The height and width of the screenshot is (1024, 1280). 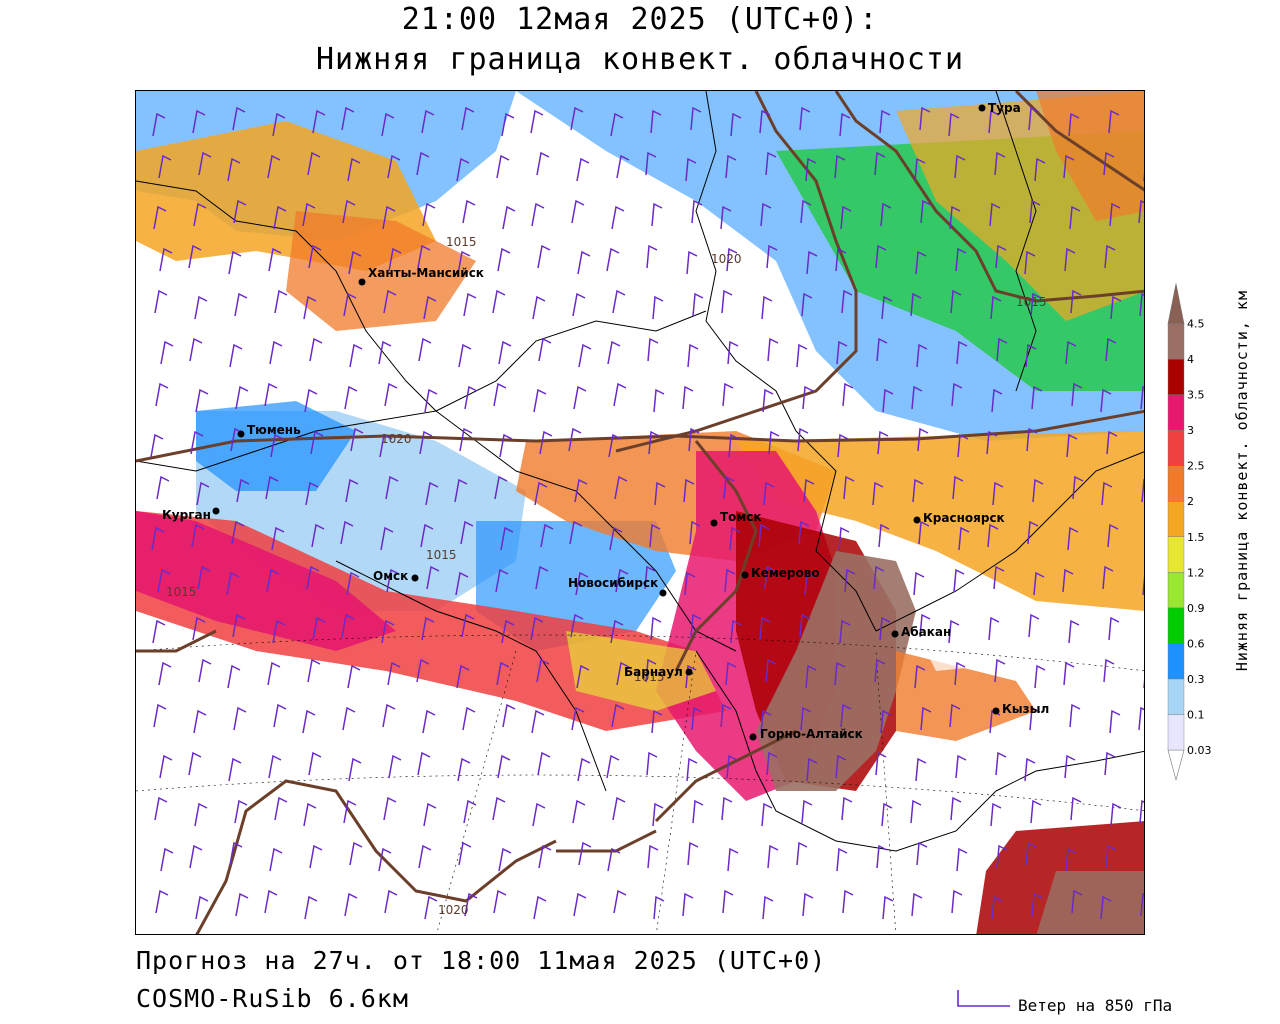 What do you see at coordinates (811, 734) in the screenshot?
I see `svg-text: Горно-Алтайск` at bounding box center [811, 734].